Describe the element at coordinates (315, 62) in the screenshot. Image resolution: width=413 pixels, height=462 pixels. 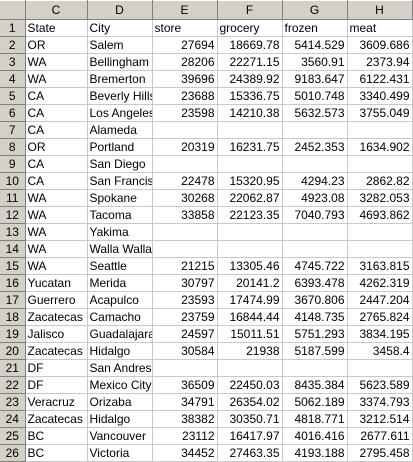
I see `cell-frozen: 3560.91` at that location.